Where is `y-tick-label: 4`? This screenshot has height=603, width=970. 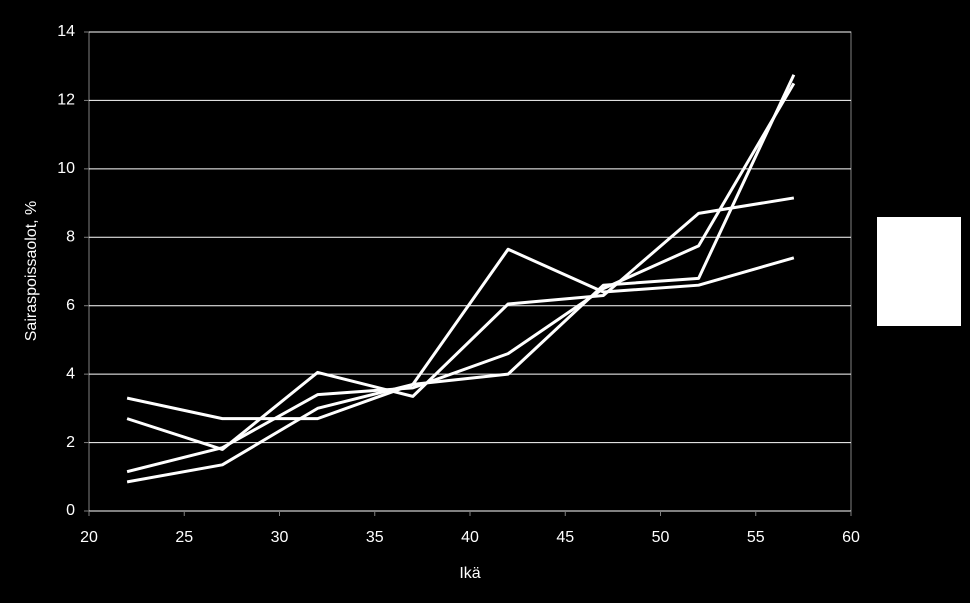
y-tick-label: 4 is located at coordinates (70, 373).